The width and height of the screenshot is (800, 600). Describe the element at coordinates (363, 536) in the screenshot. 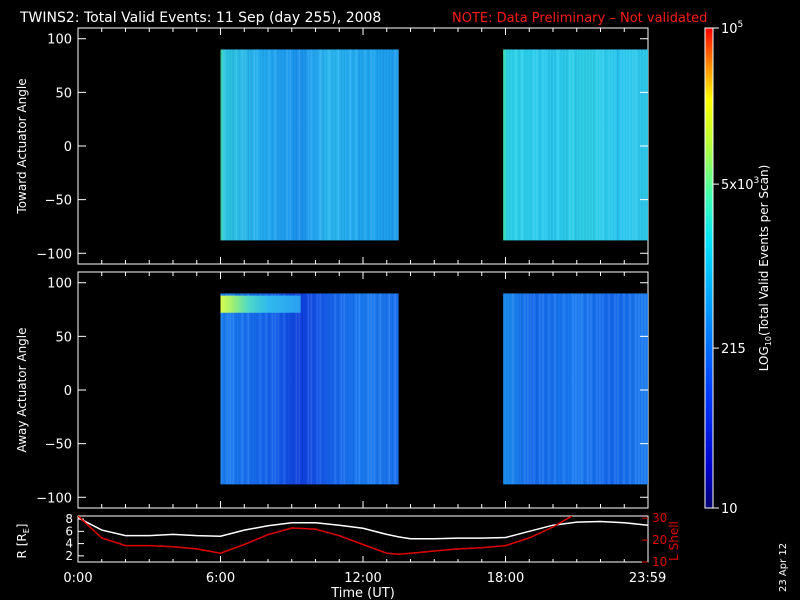

I see `orbit-lines` at that location.